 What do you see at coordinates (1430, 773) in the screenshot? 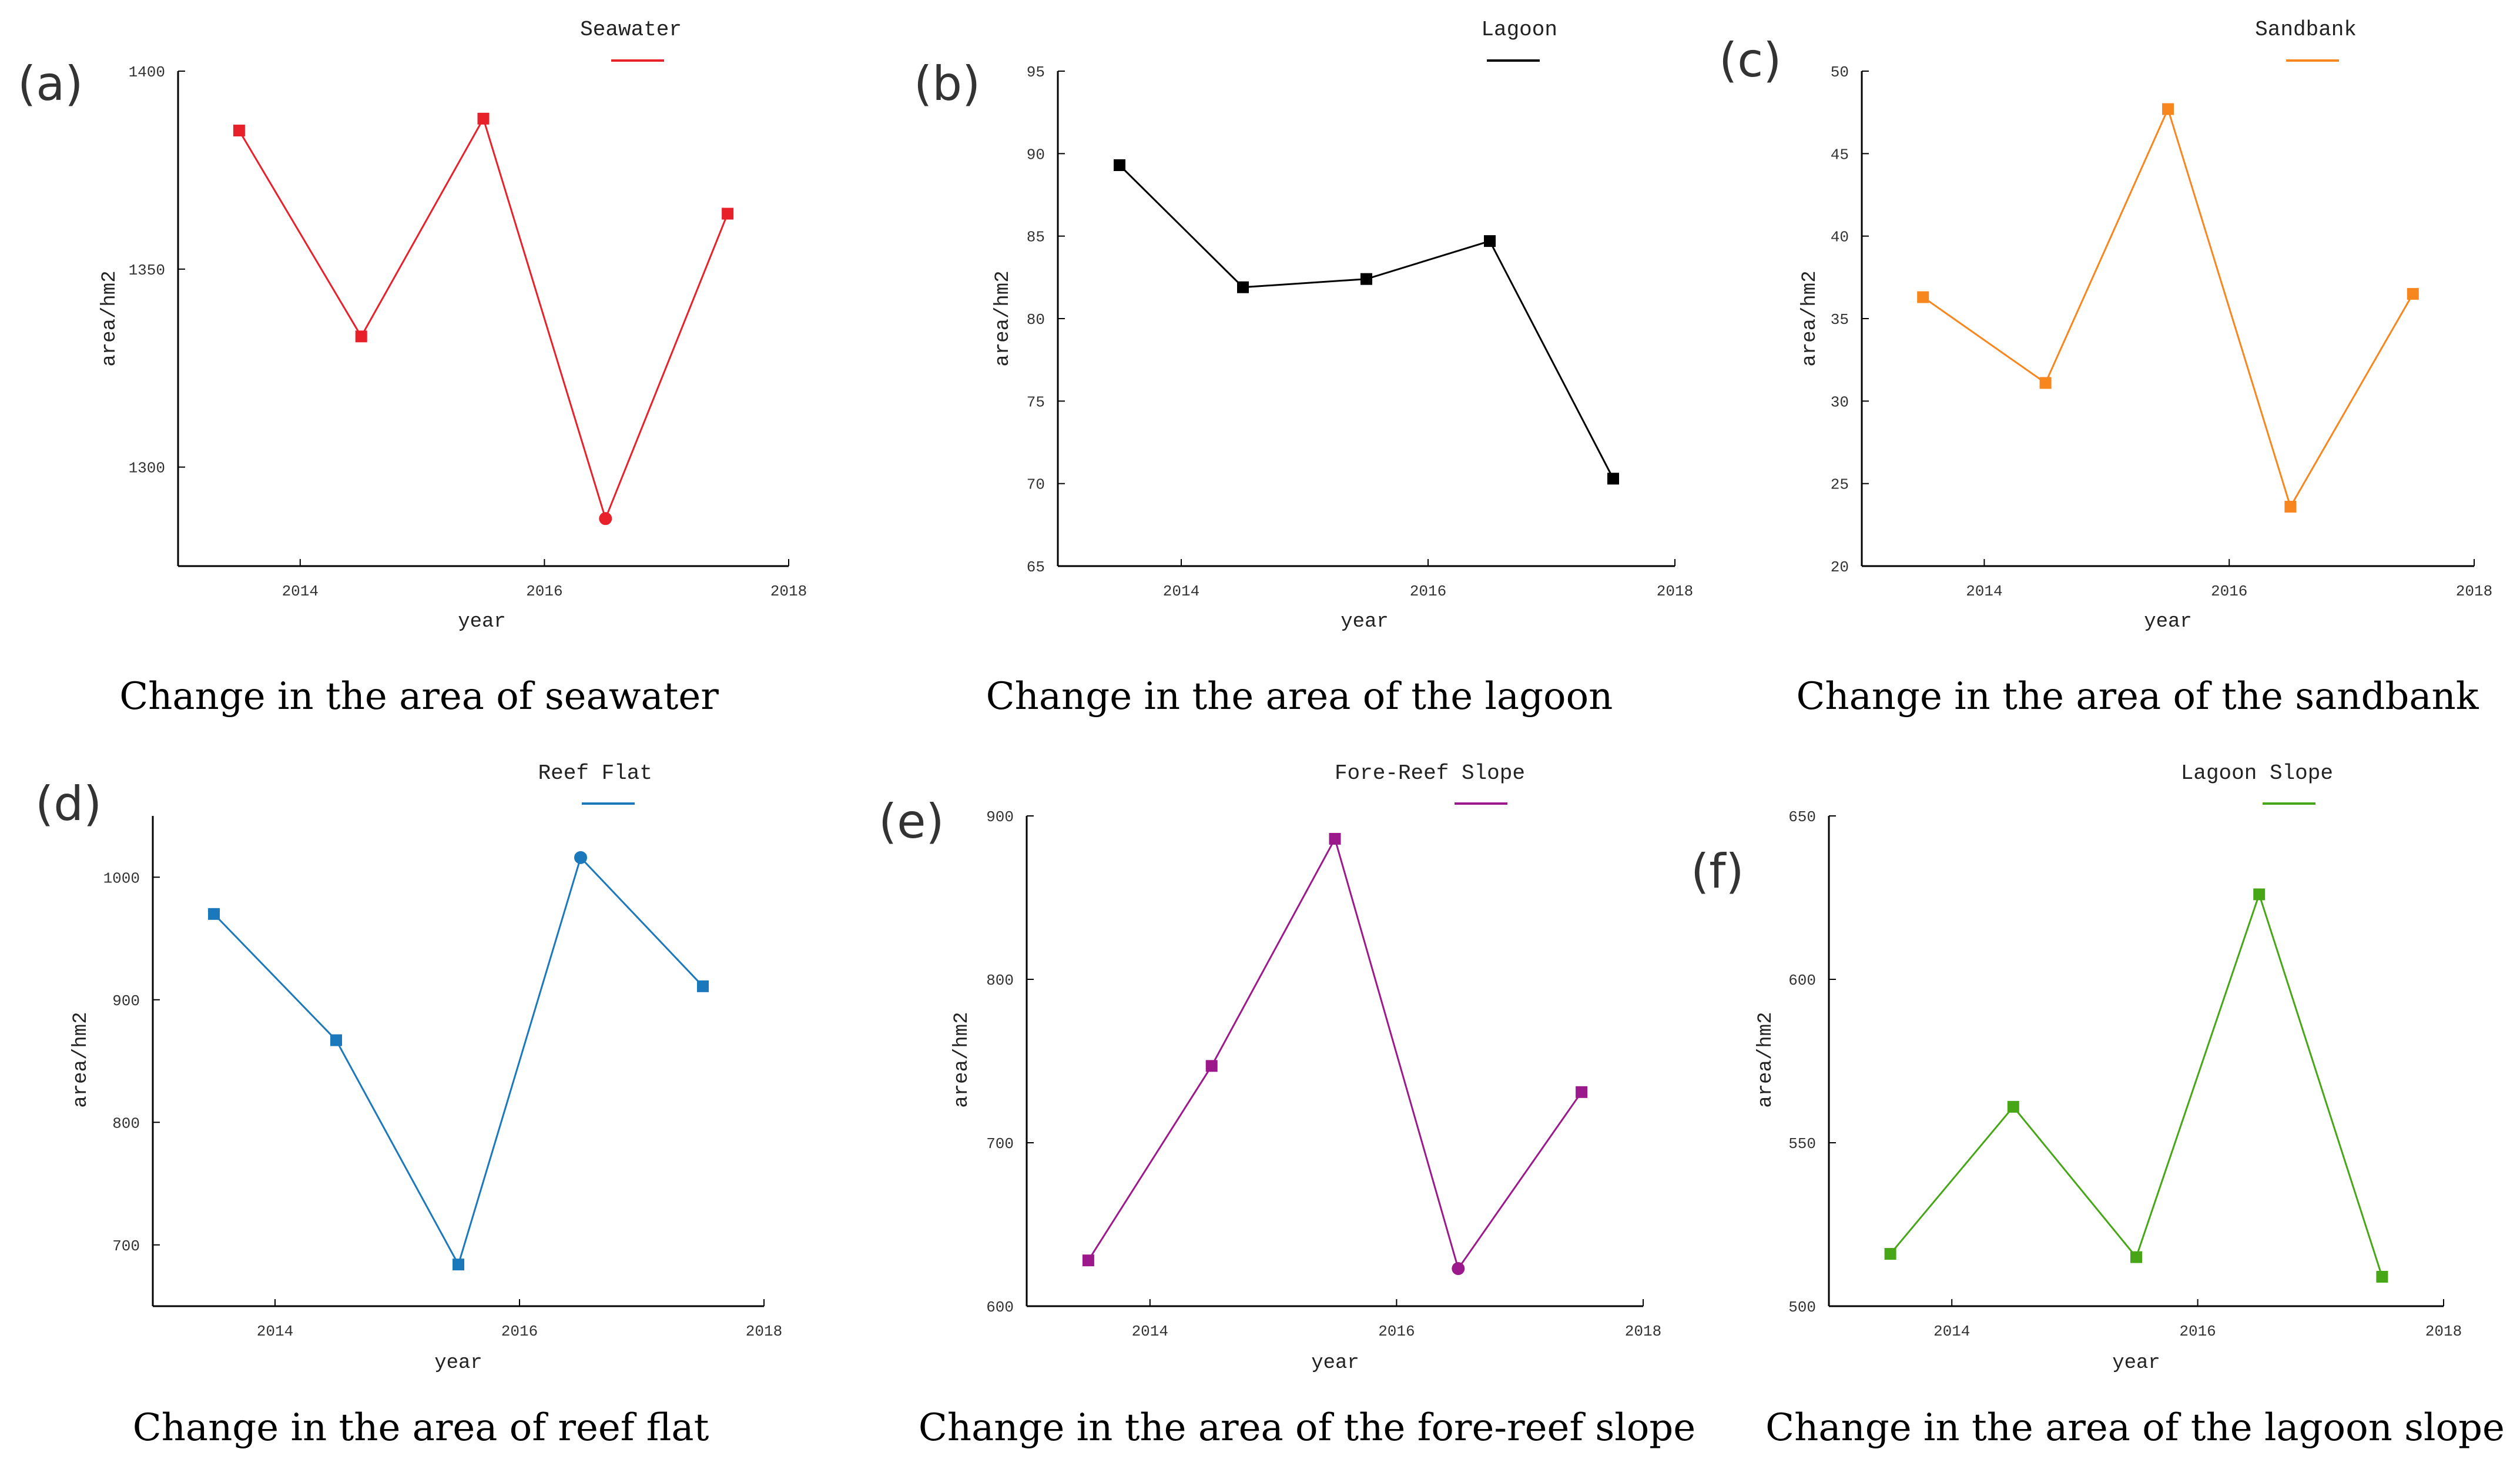
I see `legend-label: Fore-Reef Slope` at bounding box center [1430, 773].